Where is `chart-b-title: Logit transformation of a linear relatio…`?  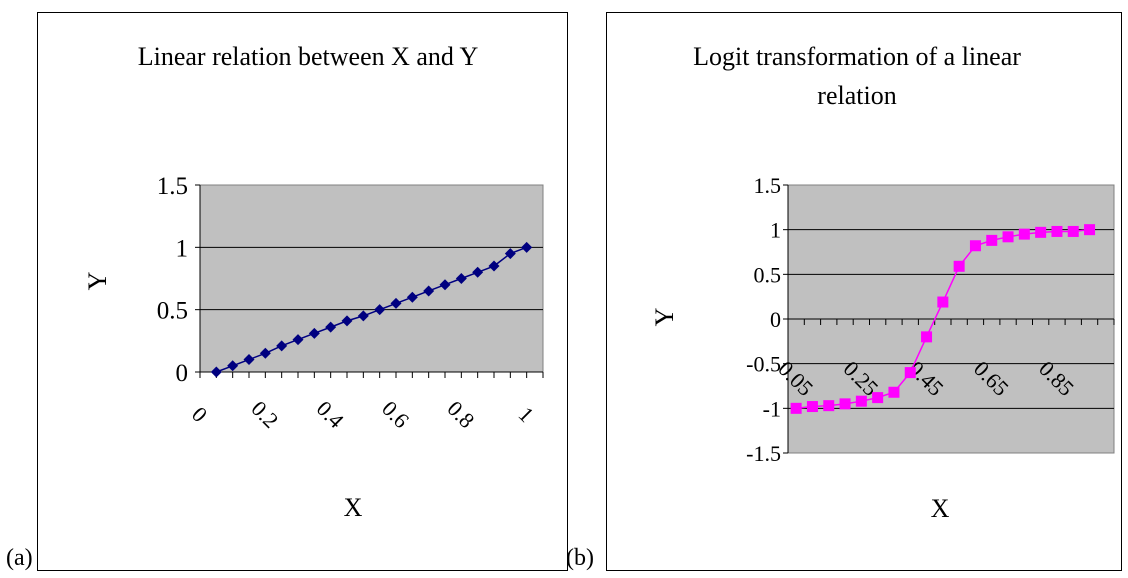
chart-b-title: Logit transformation of a linear relatio… is located at coordinates (857, 76).